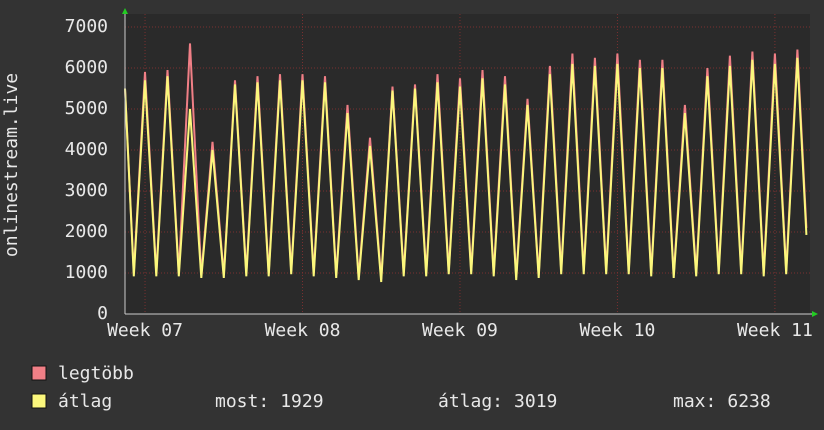  I want to click on stat-label: átlag:, so click(470, 401).